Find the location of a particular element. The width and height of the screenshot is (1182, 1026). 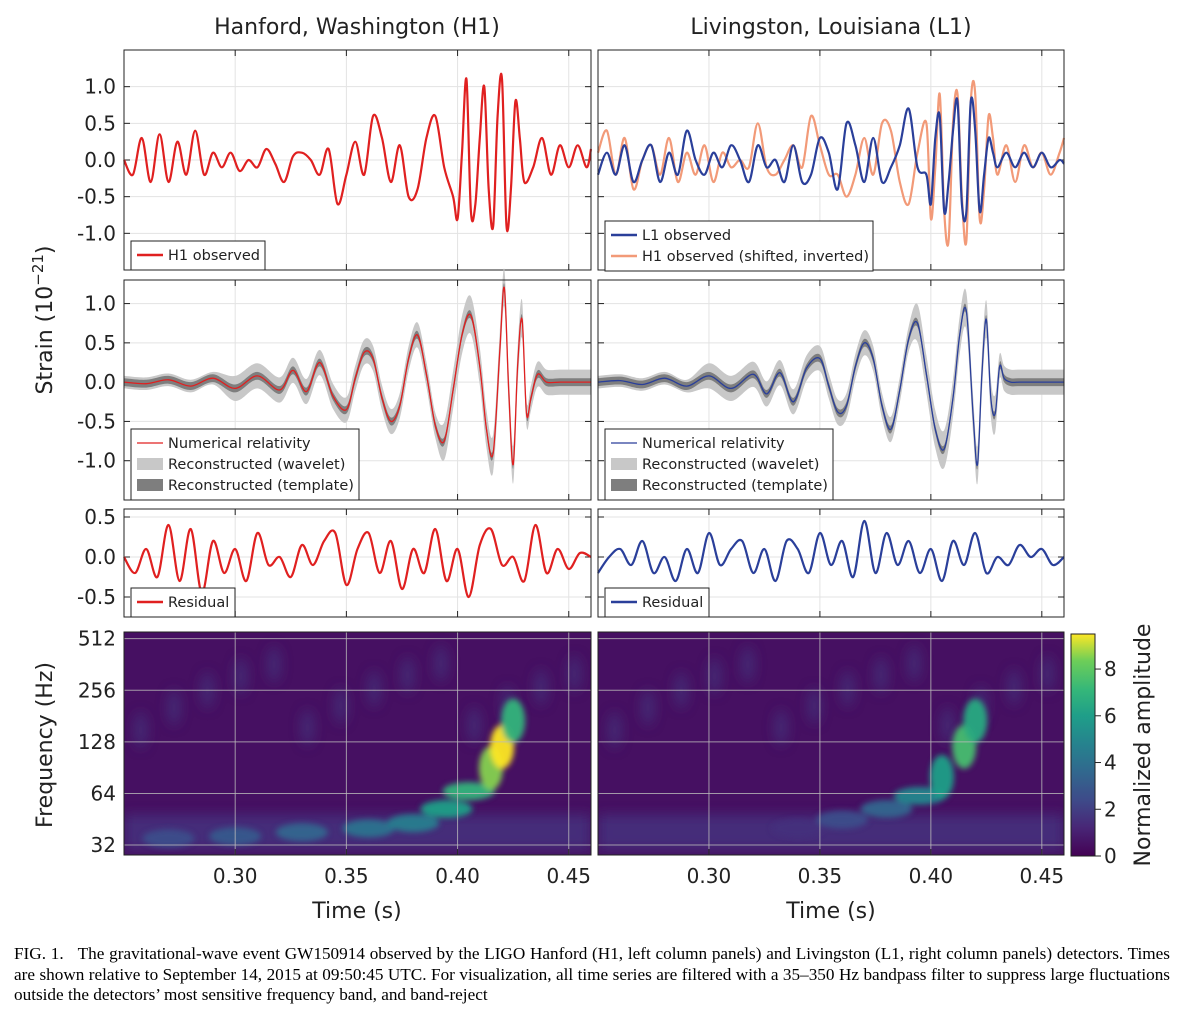

l1-residual-line is located at coordinates (831, 551).